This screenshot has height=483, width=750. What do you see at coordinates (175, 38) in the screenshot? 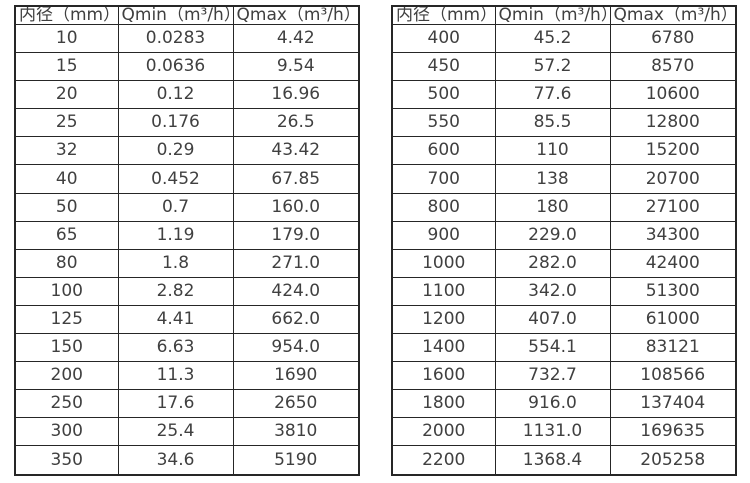
I see `table-cell: 0.0283` at bounding box center [175, 38].